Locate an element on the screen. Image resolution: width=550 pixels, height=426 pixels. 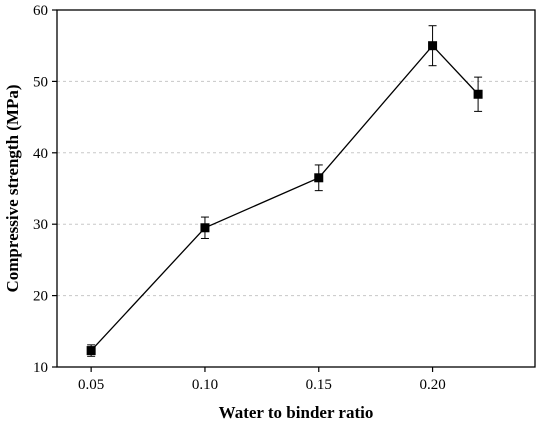
y-tick-label: 50 is located at coordinates (40, 82).